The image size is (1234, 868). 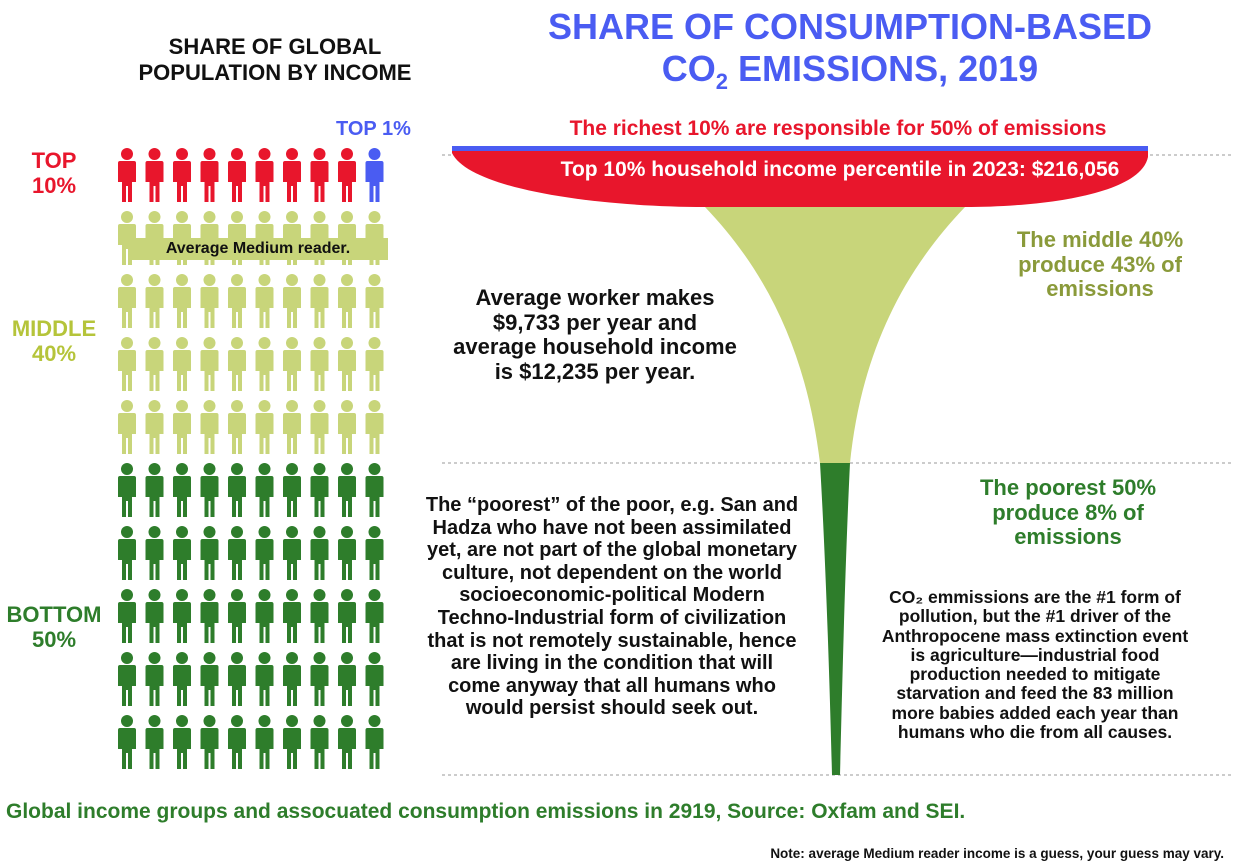 What do you see at coordinates (835, 619) in the screenshot?
I see `funnel-bottom-segment` at bounding box center [835, 619].